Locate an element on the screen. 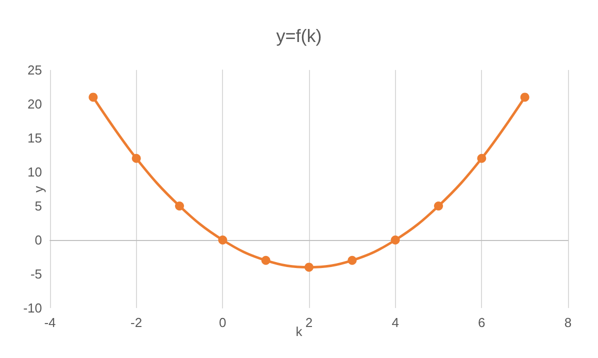 The image size is (598, 358). y-tick-label: -10 is located at coordinates (32, 308).